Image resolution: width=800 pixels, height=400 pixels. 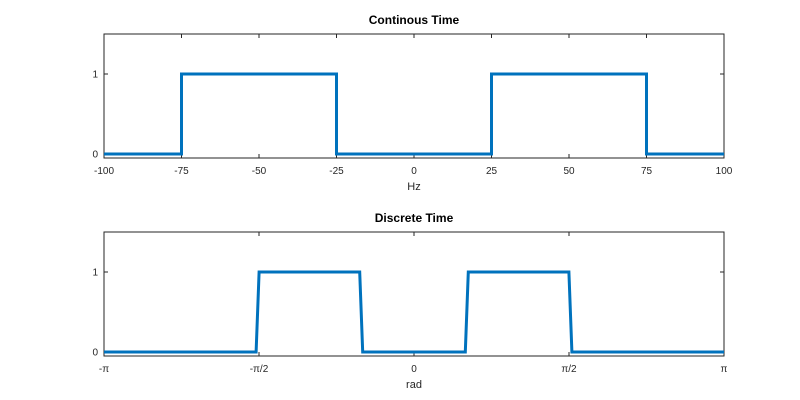 What do you see at coordinates (336, 171) in the screenshot?
I see `continuous-time-xtick-label: -25` at bounding box center [336, 171].